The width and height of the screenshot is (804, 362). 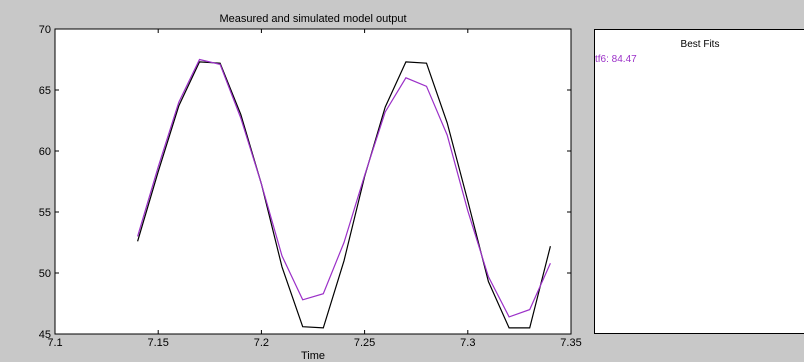 What do you see at coordinates (312, 19) in the screenshot?
I see `chart-title: Measured and simulated model output` at bounding box center [312, 19].